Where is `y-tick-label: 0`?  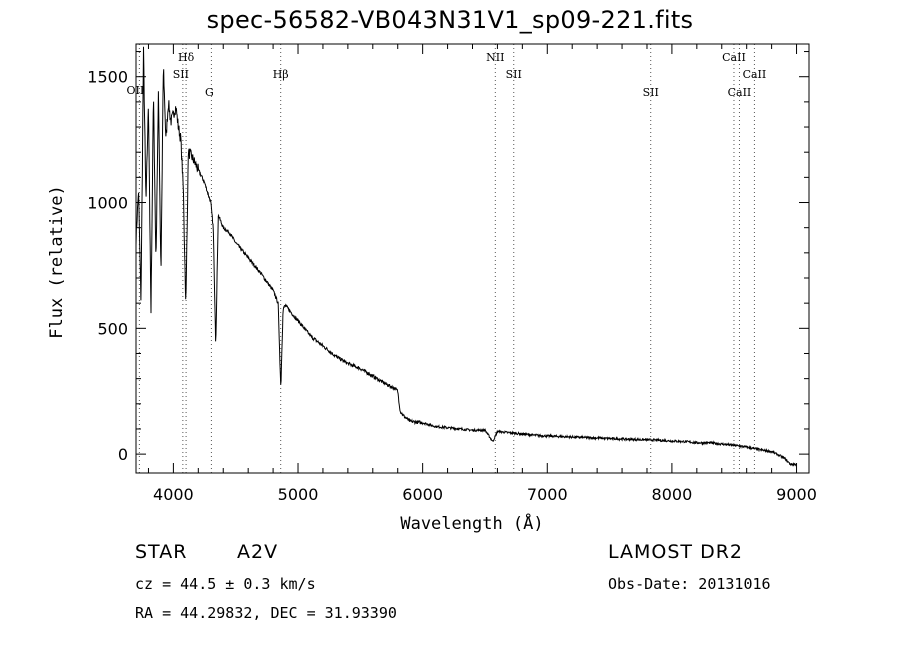 y-tick-label: 0 is located at coordinates (123, 454).